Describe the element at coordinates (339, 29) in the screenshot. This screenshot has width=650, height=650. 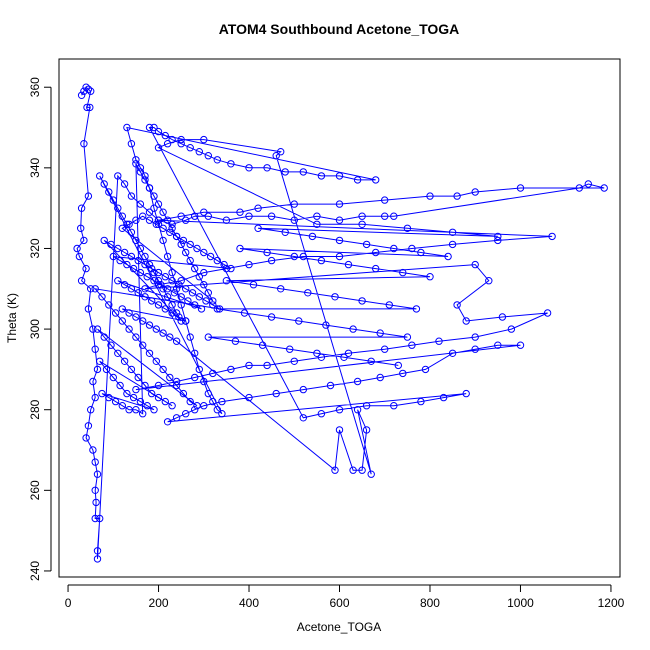
I see `chart-title: ATOM4 Southbound Acetone_TOGA` at that location.